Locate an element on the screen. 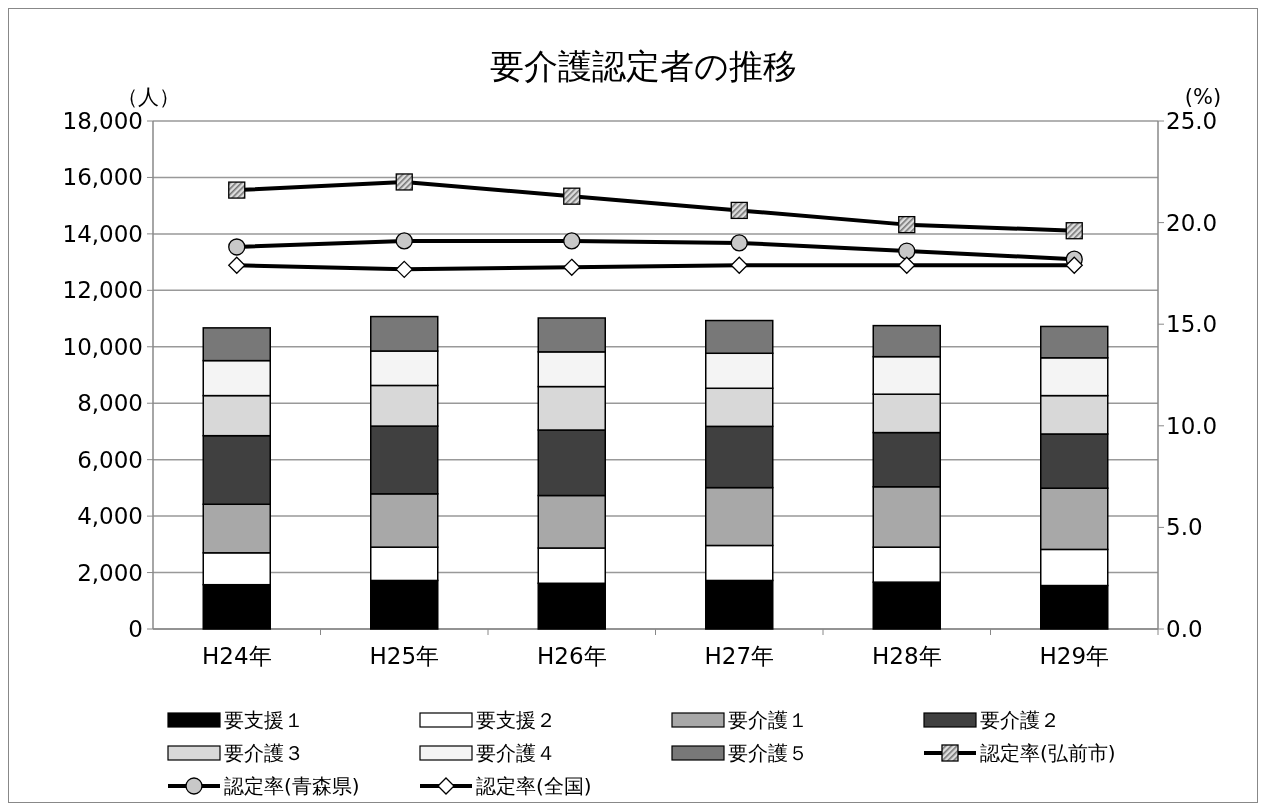 The height and width of the screenshot is (807, 1266). y2-tick-label: 25.0 is located at coordinates (1192, 121).